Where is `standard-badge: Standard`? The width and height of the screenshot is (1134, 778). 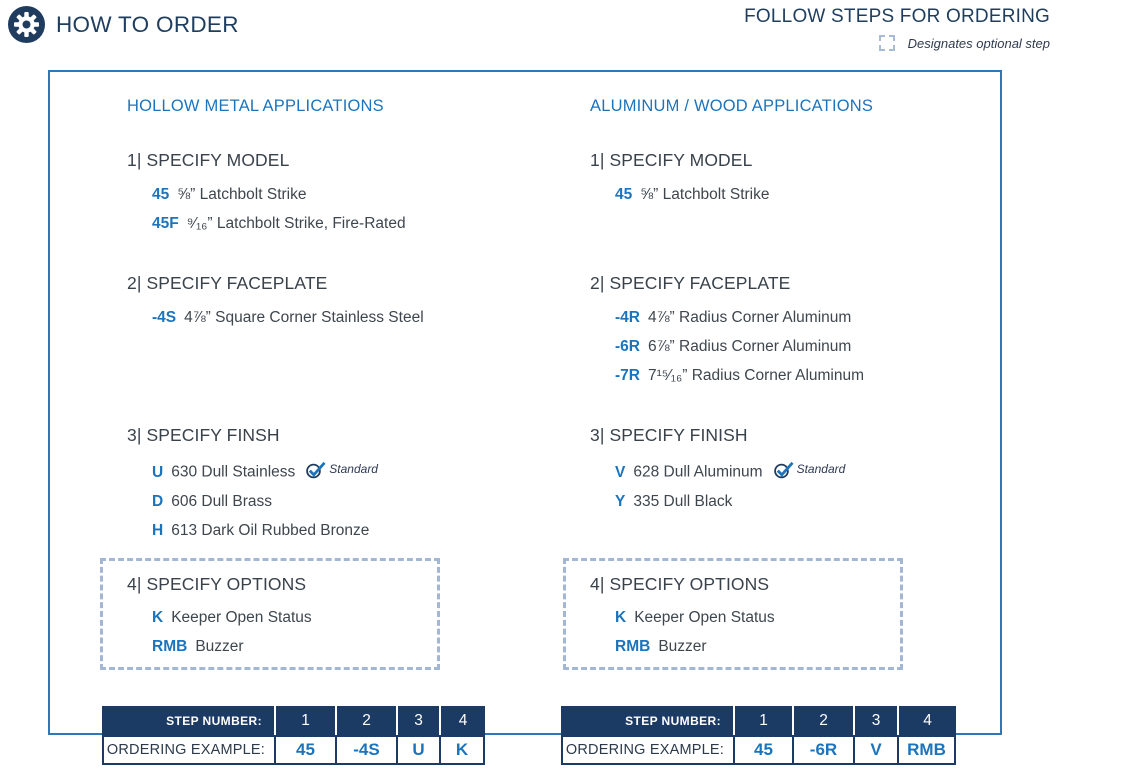
standard-badge: Standard is located at coordinates (809, 469).